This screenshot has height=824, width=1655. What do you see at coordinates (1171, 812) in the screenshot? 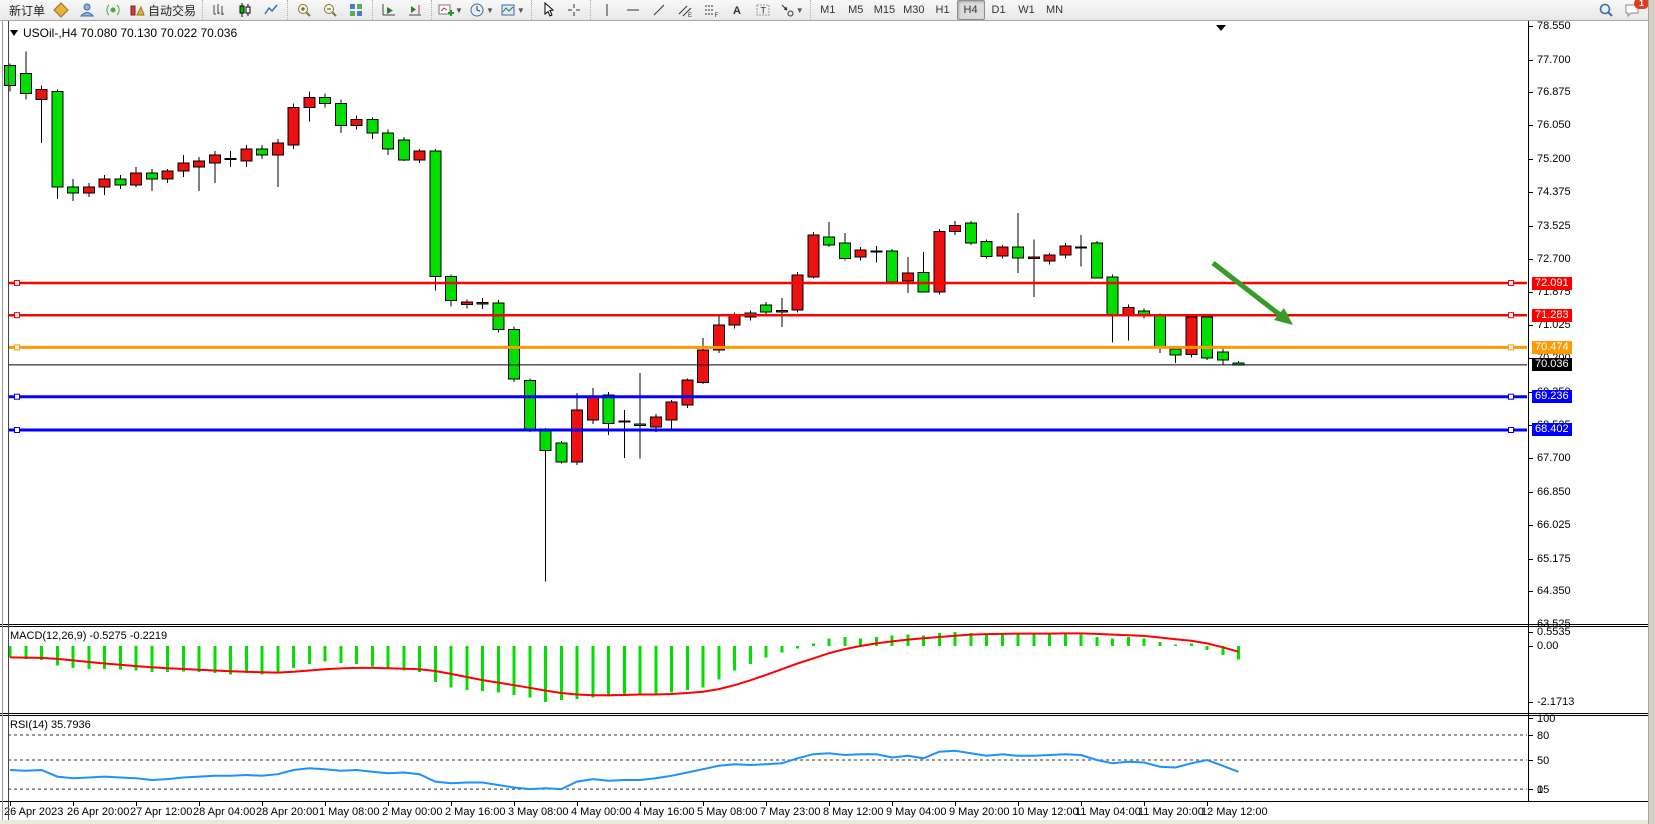
I see `time-tick-label: 11 May 20:00` at bounding box center [1171, 812].